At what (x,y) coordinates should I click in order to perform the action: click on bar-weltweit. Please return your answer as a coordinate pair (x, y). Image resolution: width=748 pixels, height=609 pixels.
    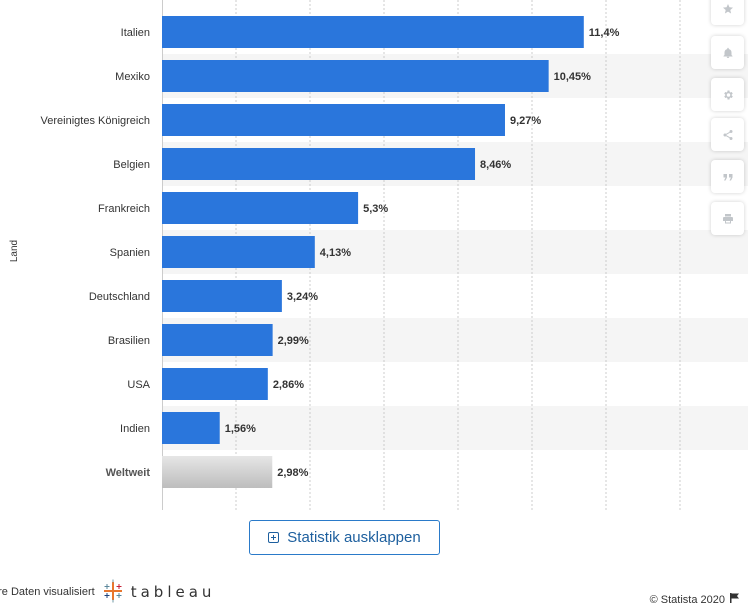
    Looking at the image, I should click on (217, 472).